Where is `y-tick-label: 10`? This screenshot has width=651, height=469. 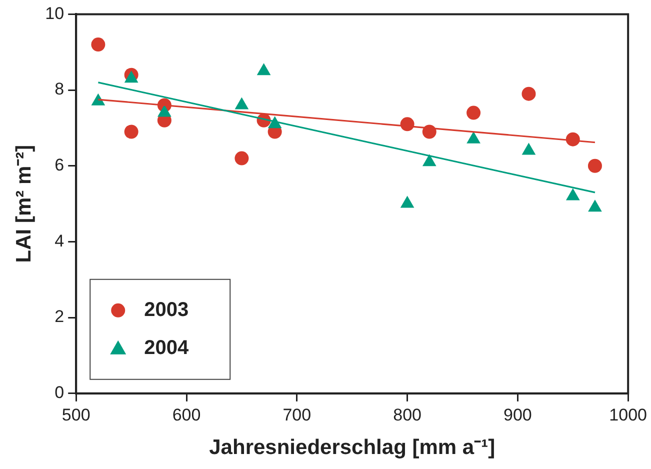 y-tick-label: 10 is located at coordinates (54, 13).